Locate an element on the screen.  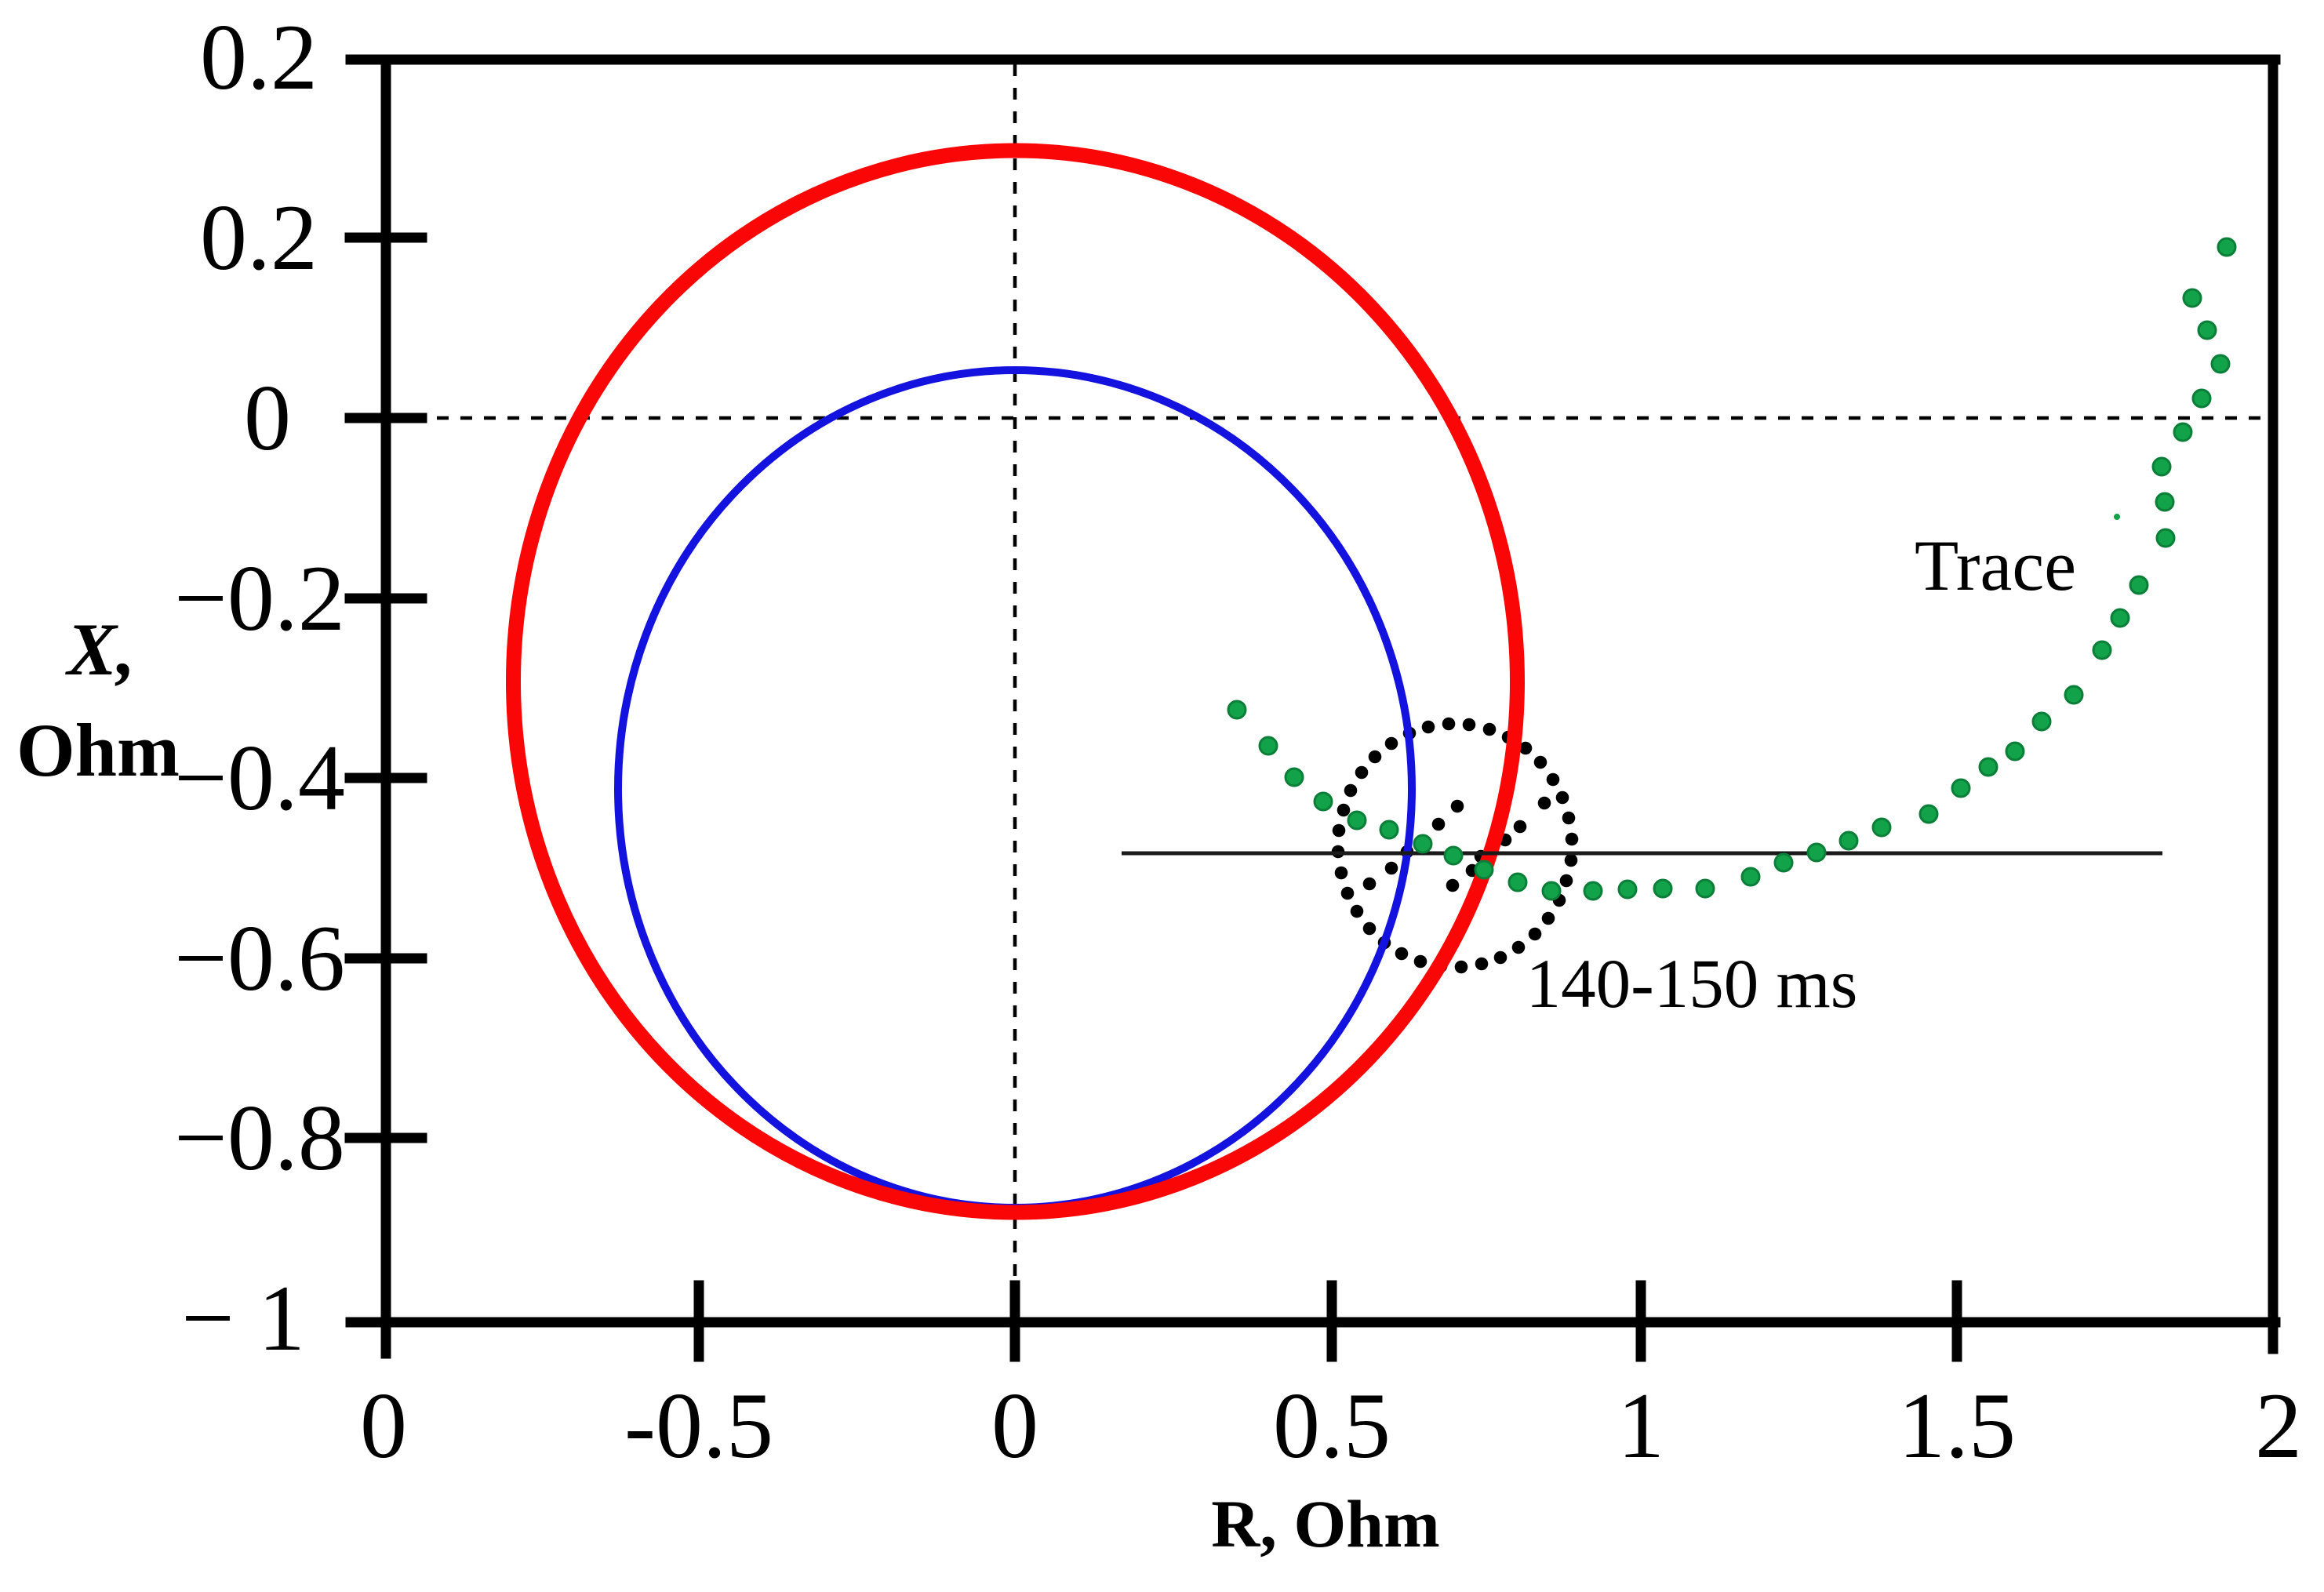
svg-text: R, Ohm is located at coordinates (1325, 1523).